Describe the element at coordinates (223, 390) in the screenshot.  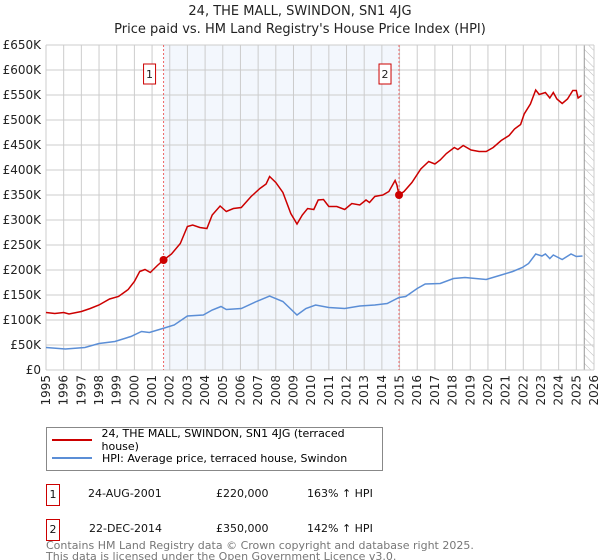
I see `x-tick-label: 2005` at that location.